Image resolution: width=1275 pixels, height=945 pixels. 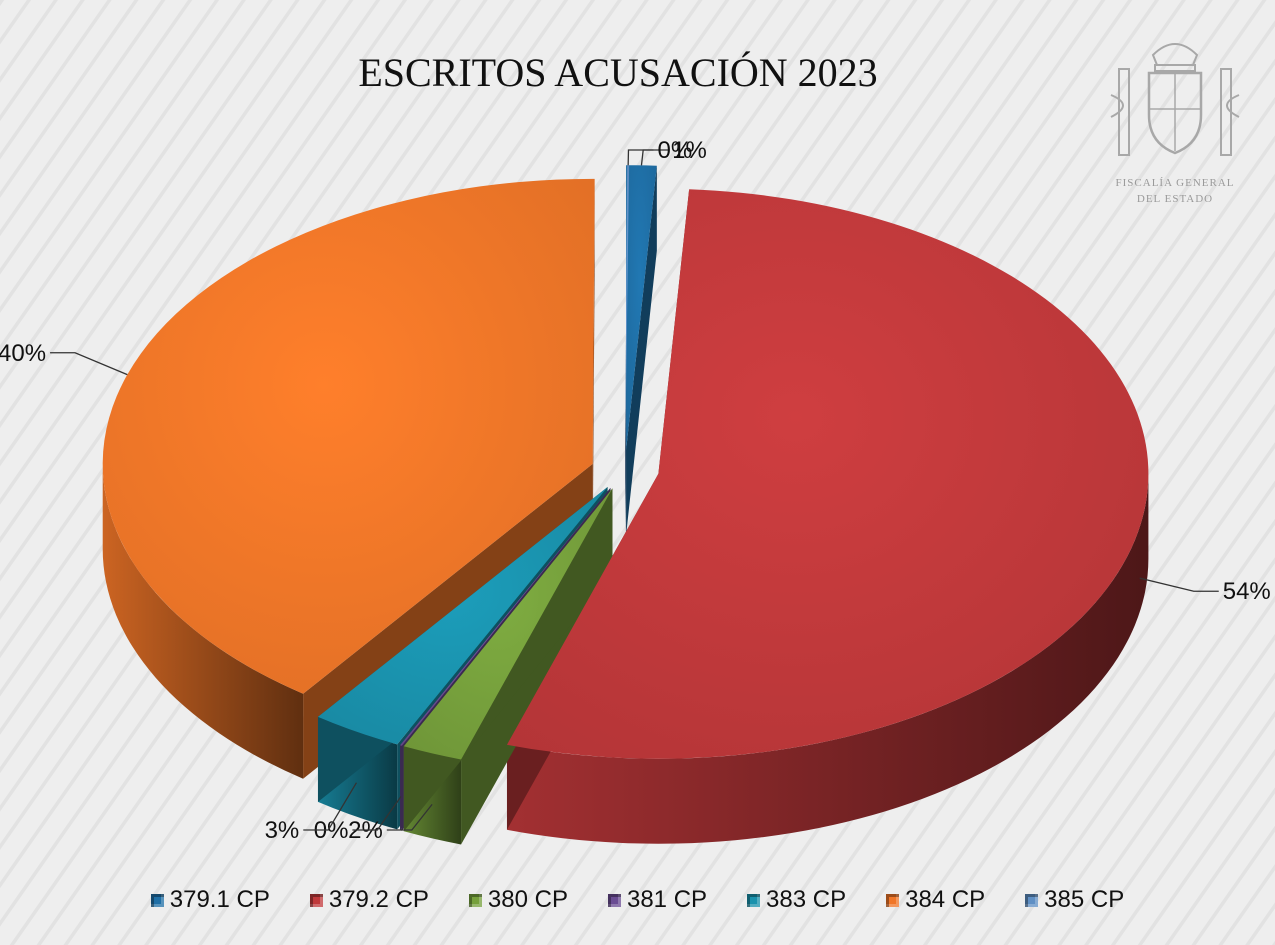 I want to click on legend-item-380-CP: 380 CP, so click(x=518, y=900).